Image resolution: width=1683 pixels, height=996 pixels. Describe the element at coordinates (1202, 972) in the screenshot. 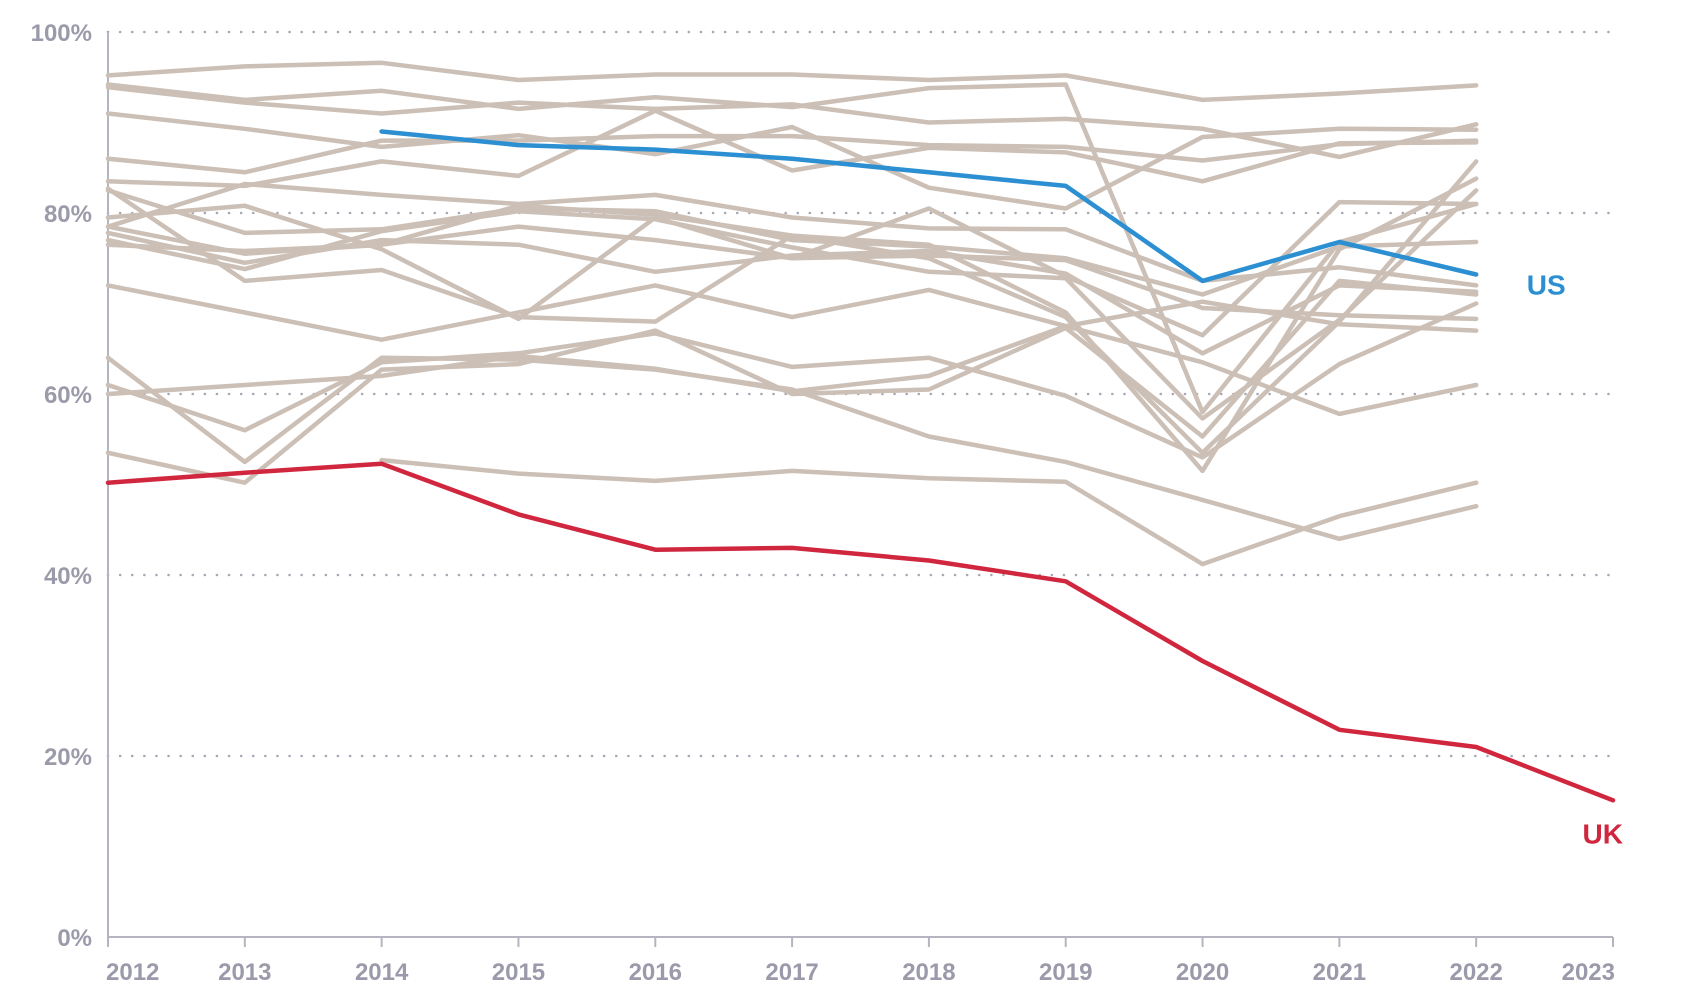

I see `x-tick-label: 2020` at that location.